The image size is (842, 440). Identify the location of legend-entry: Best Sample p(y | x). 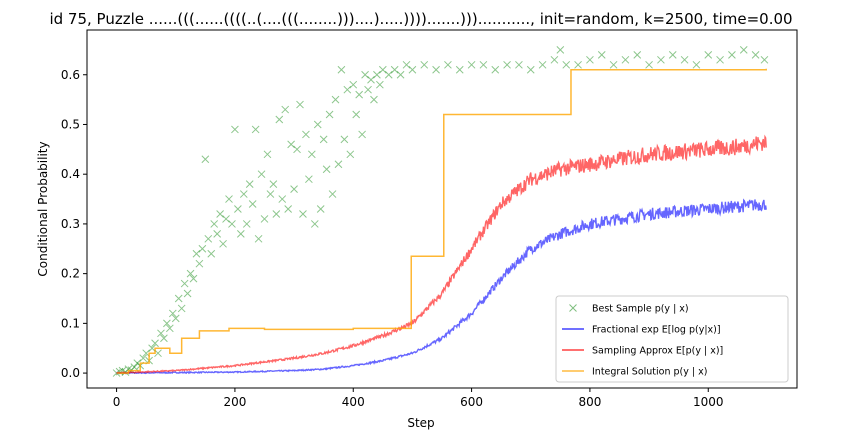
(629, 309).